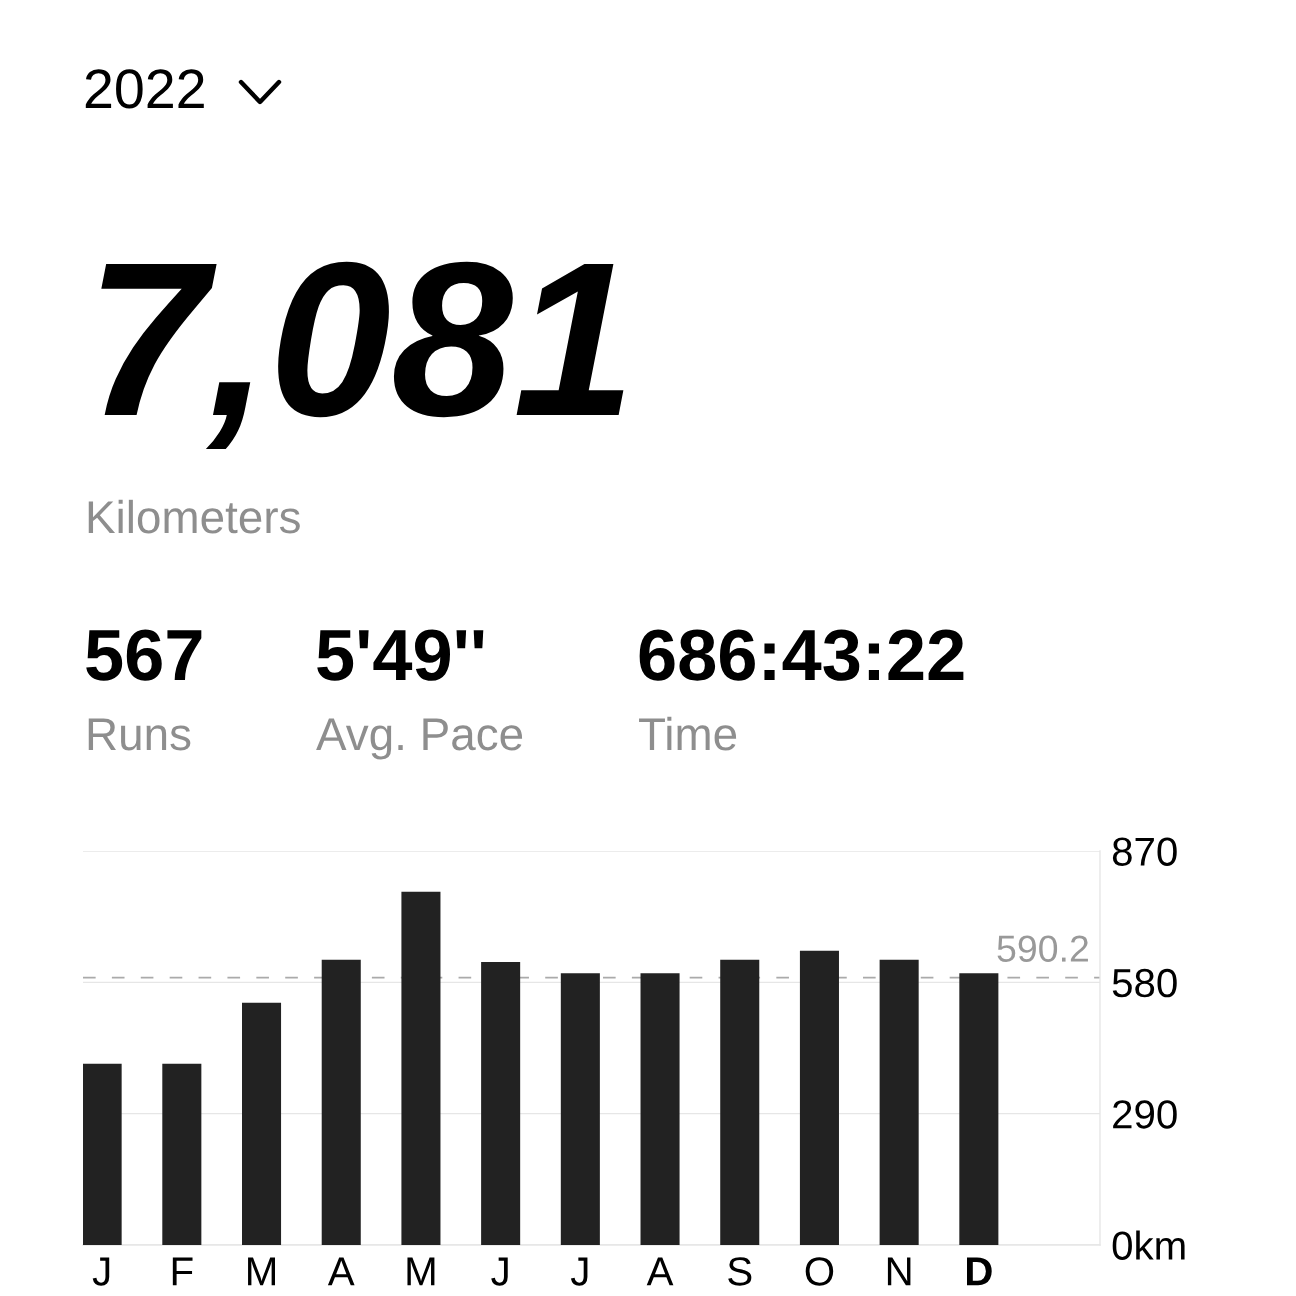 This screenshot has width=1296, height=1296. Describe the element at coordinates (1145, 1114) in the screenshot. I see `y-tick-label: 290` at that location.